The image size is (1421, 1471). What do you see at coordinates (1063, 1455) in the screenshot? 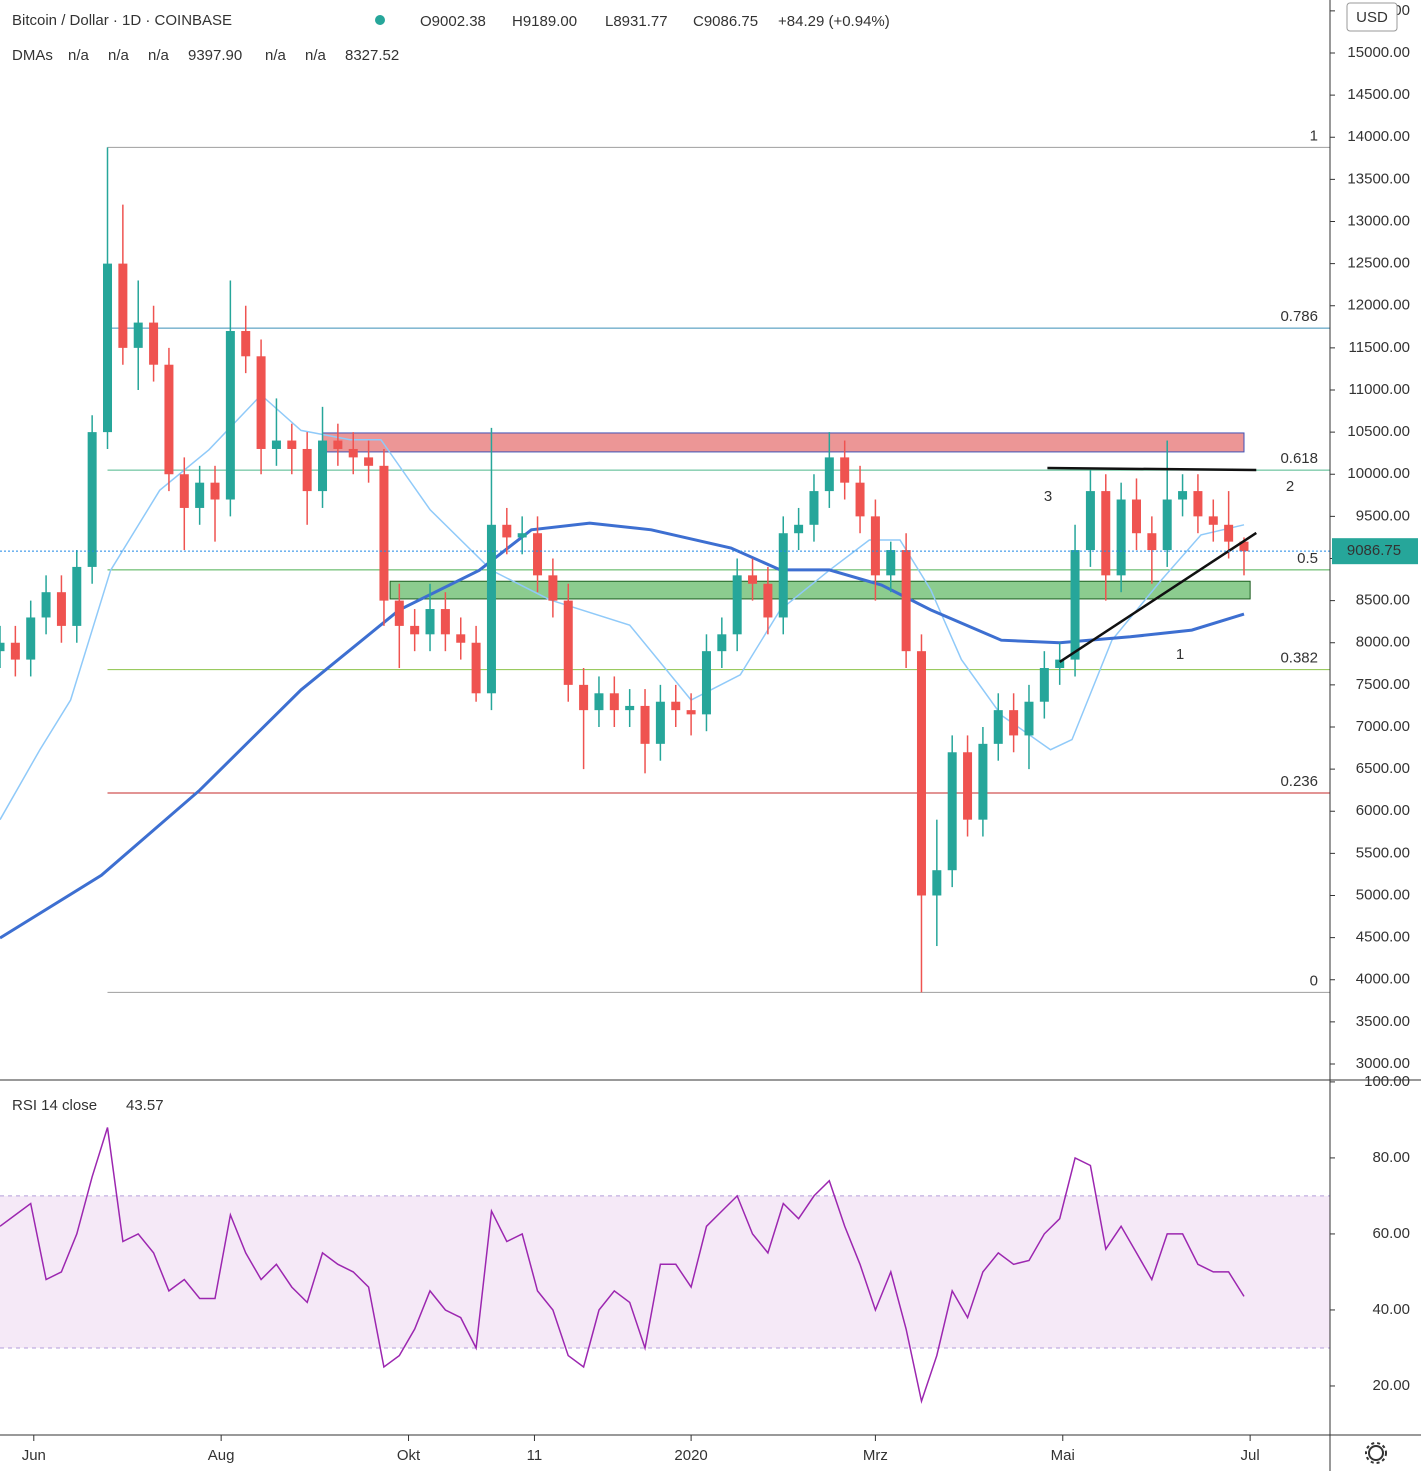
I see `x-tick-label: Mai` at bounding box center [1063, 1455].